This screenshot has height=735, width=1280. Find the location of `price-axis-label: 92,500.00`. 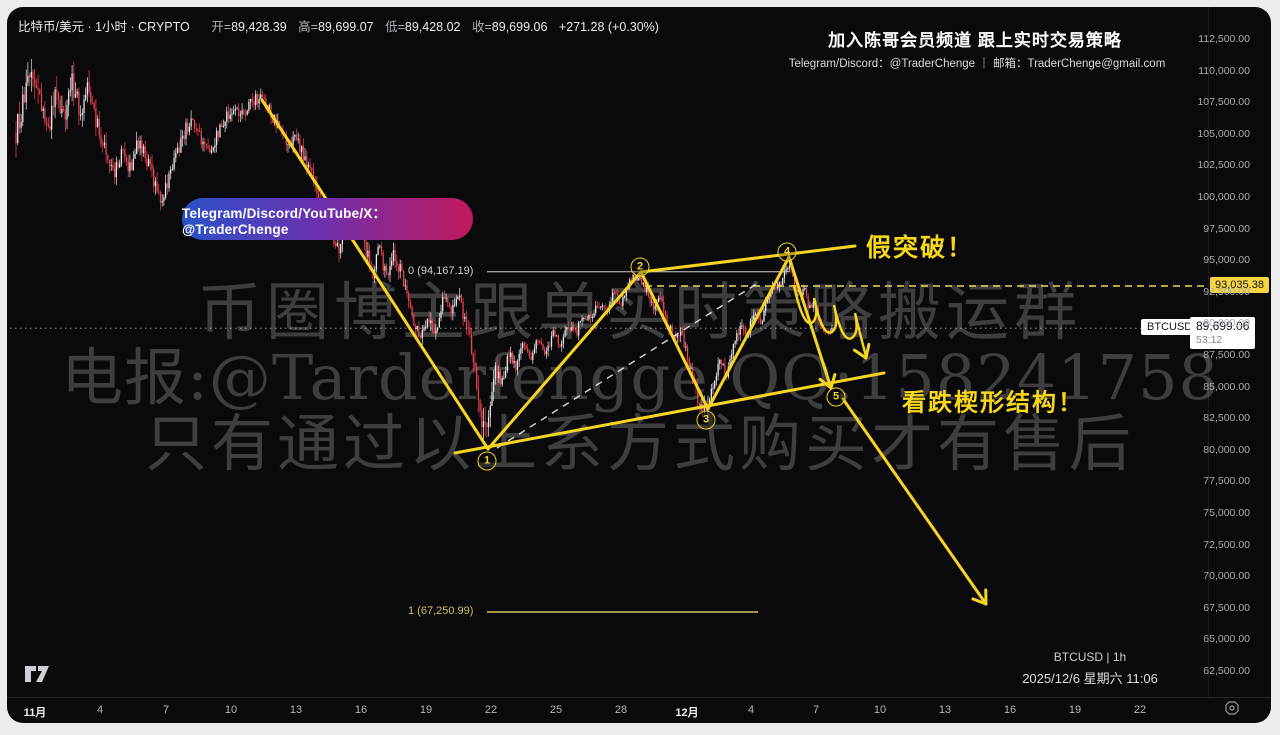

price-axis-label: 92,500.00 is located at coordinates (1226, 291).